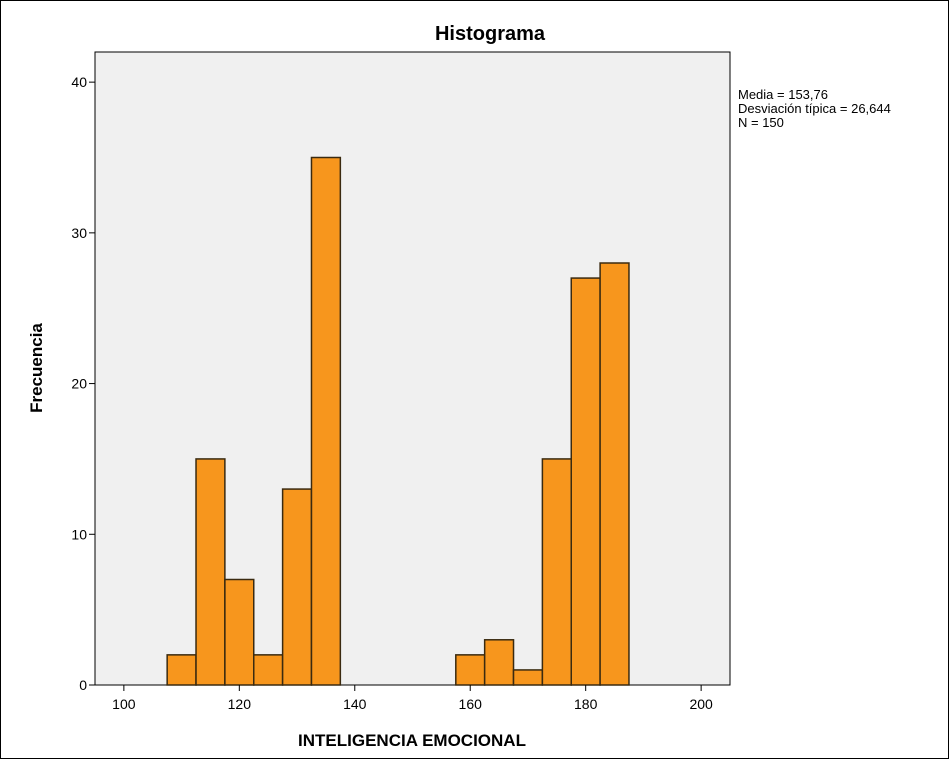 The height and width of the screenshot is (759, 949). What do you see at coordinates (471, 704) in the screenshot?
I see `x-tick-label: 160` at bounding box center [471, 704].